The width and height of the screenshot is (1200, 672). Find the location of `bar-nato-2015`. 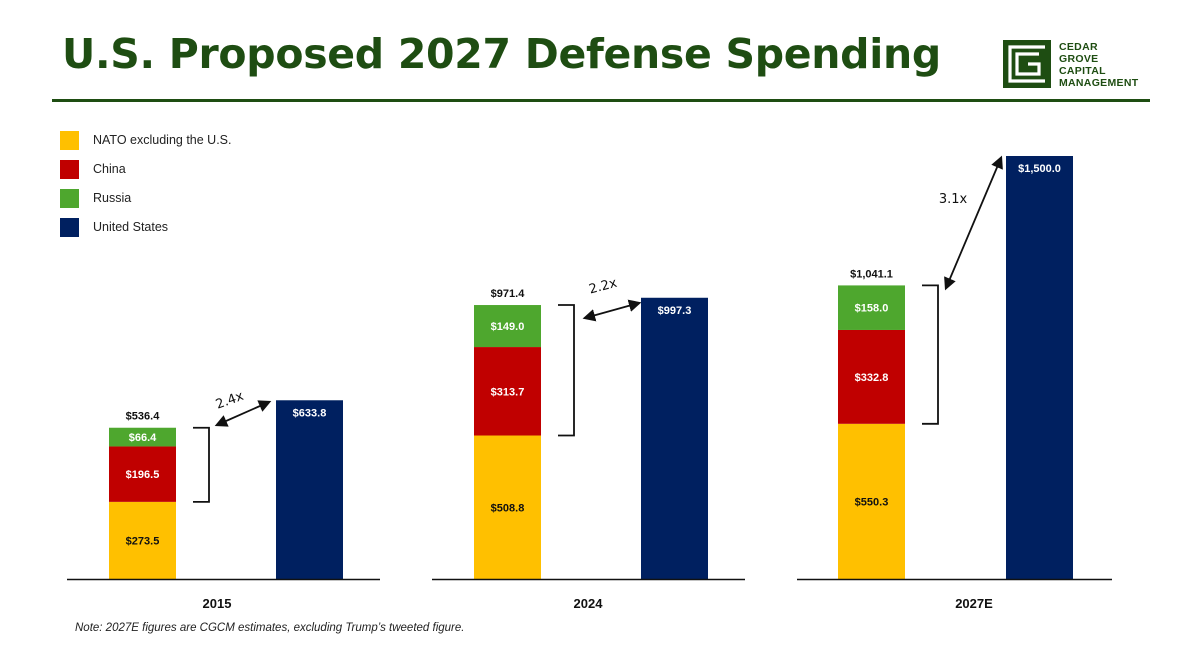

bar-nato-2015 is located at coordinates (142, 540).